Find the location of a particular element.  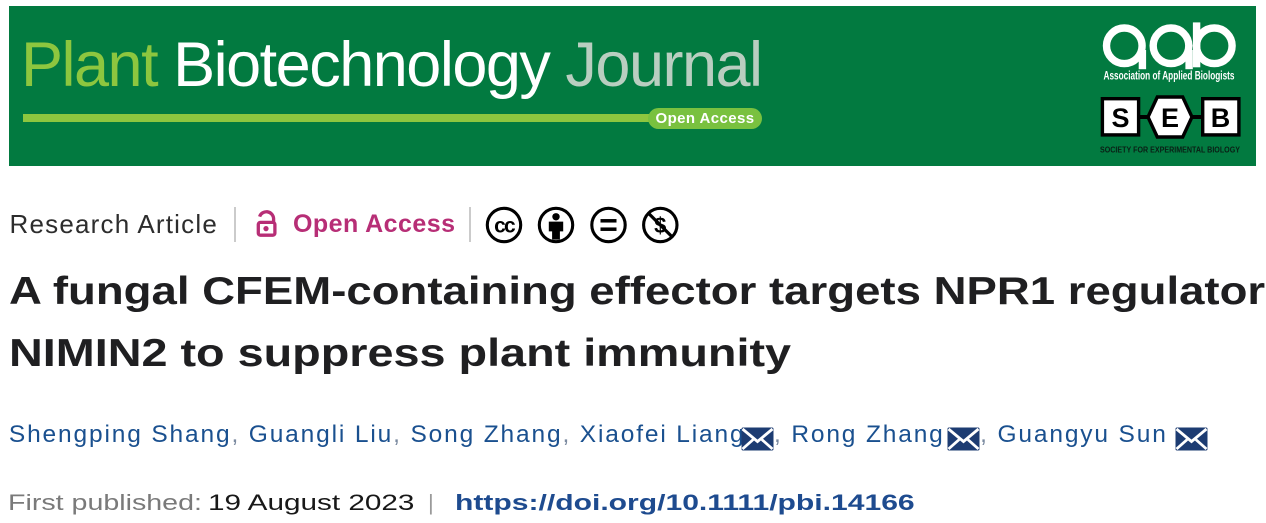

svg-text: S is located at coordinates (1120, 118).